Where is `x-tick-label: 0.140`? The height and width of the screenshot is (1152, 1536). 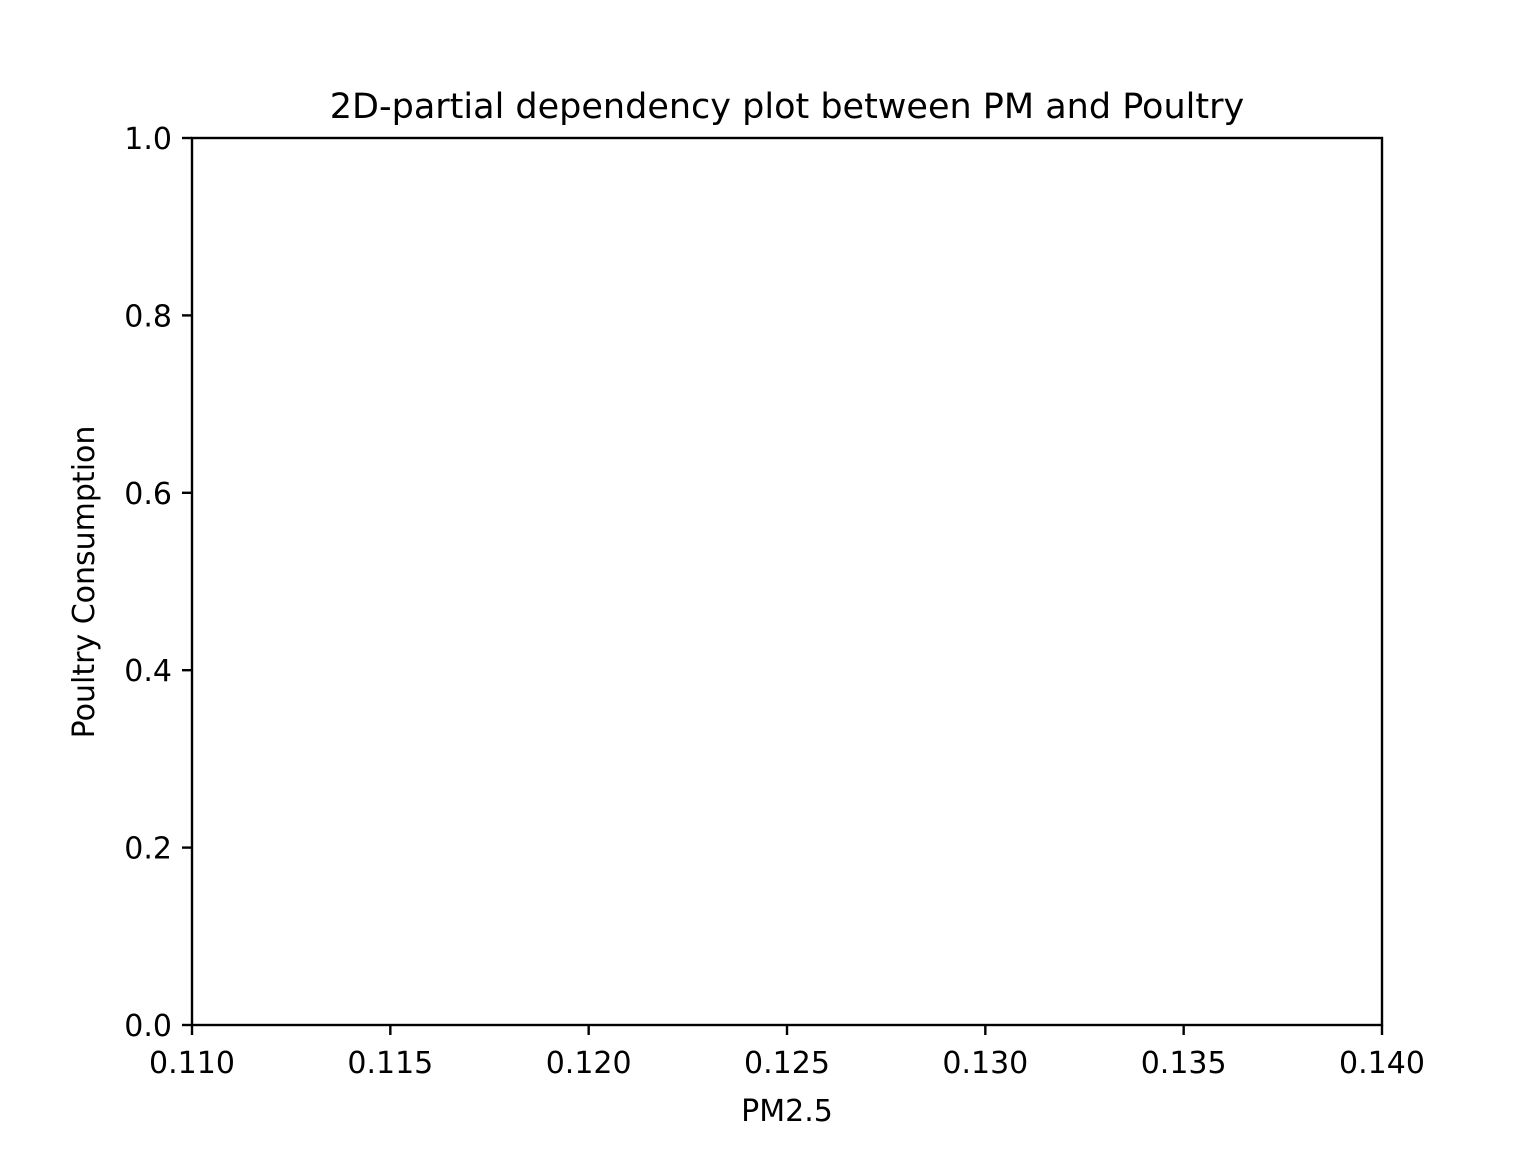 x-tick-label: 0.140 is located at coordinates (1382, 1063).